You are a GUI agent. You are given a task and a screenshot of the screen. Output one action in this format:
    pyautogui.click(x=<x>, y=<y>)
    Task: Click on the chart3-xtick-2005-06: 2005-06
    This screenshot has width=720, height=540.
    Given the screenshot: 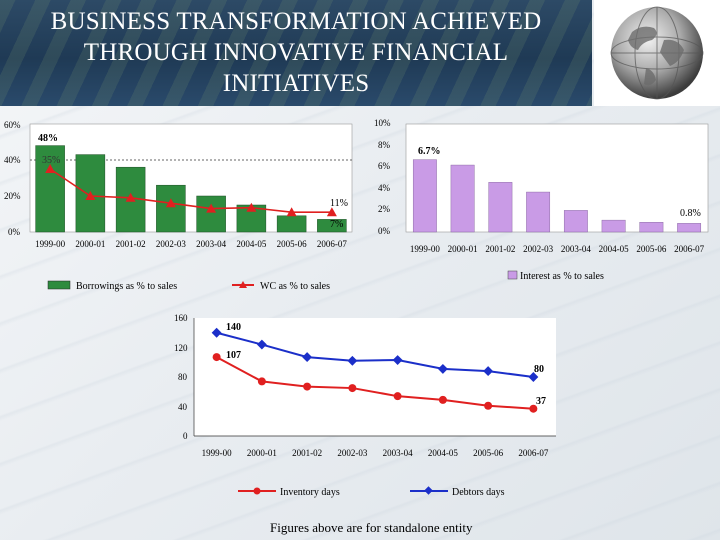 What is the action you would take?
    pyautogui.click(x=488, y=453)
    